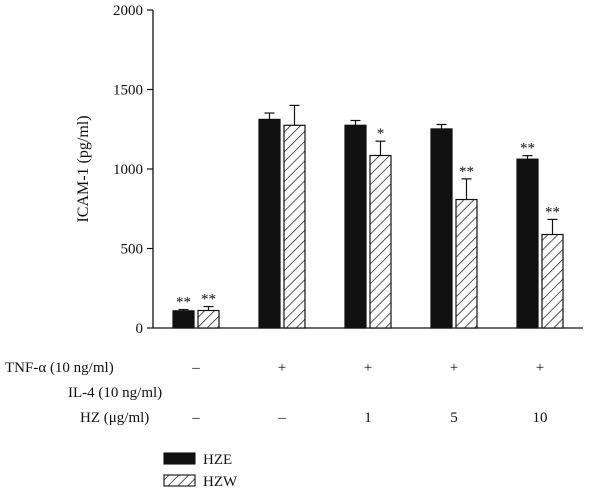 Image resolution: width=600 pixels, height=497 pixels. I want to click on significance-hzw-4: **, so click(466, 172).